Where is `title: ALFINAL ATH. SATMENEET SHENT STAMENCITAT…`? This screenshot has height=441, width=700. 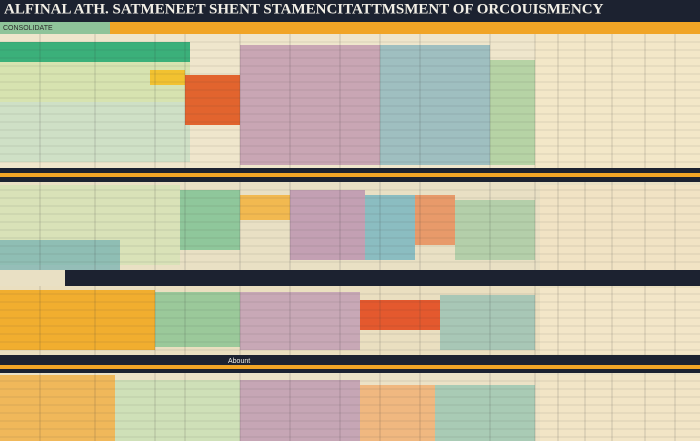
title: ALFINAL ATH. SATMENEET SHENT STAMENCITAT… is located at coordinates (304, 9).